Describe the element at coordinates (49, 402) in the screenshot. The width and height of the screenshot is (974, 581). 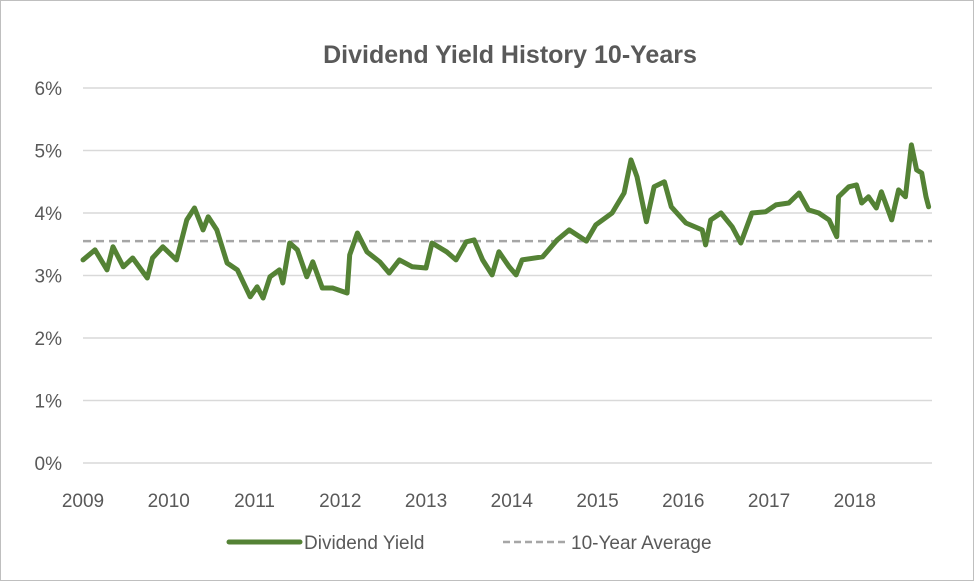
I see `y-tick-label: 1%` at that location.